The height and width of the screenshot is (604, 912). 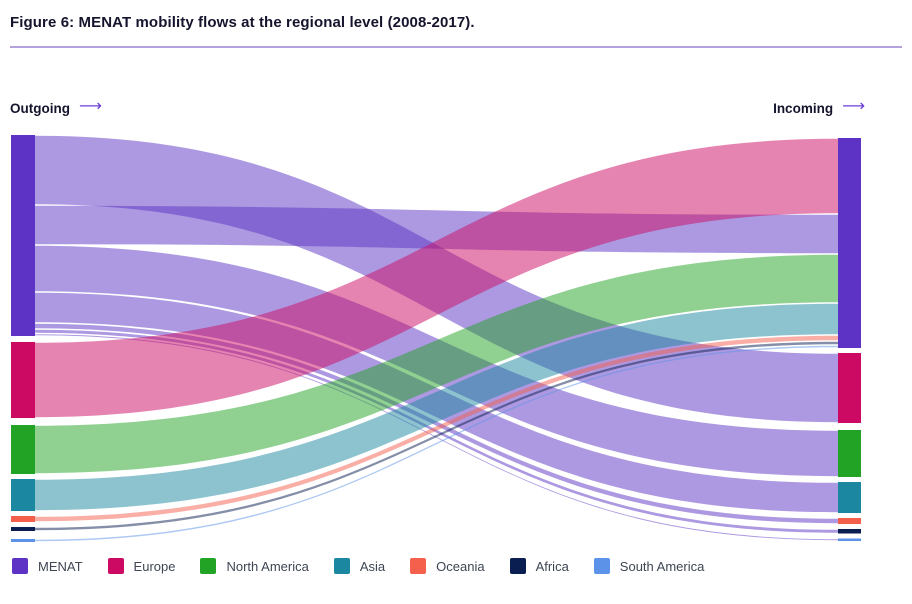 I want to click on sankey-node-oceania-right, so click(x=849, y=521).